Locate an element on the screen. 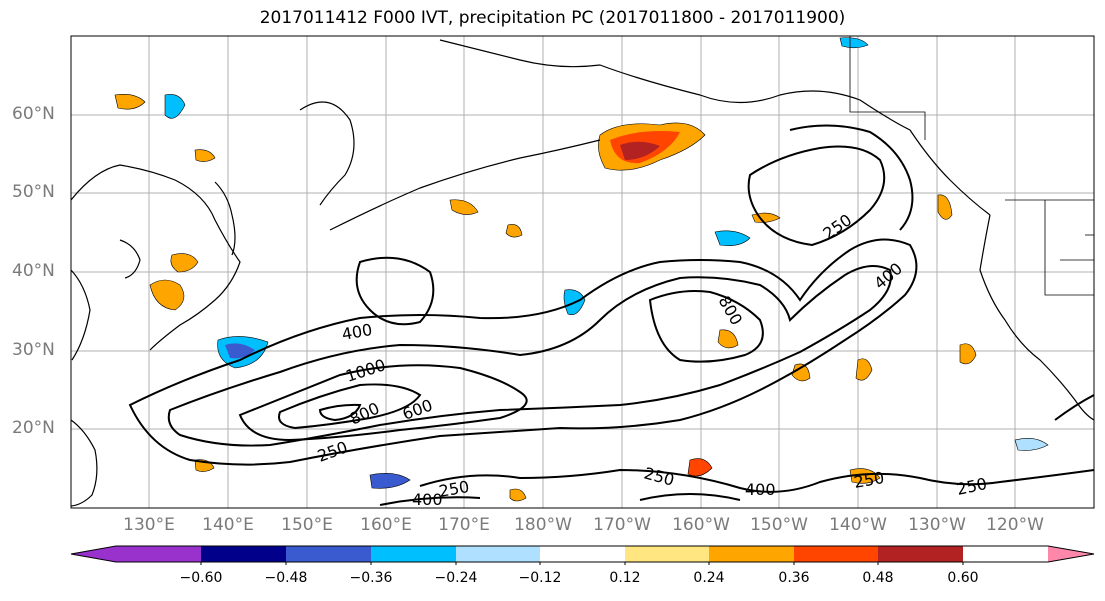 This screenshot has height=601, width=1105. lon-label: 130°E is located at coordinates (149, 525).